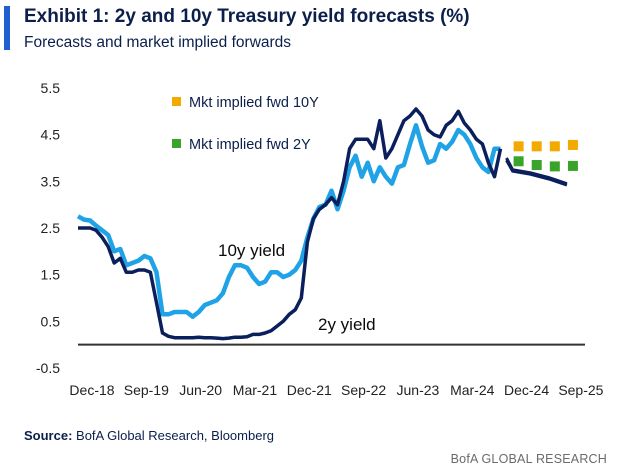  I want to click on source-label: Source:, so click(48, 435).